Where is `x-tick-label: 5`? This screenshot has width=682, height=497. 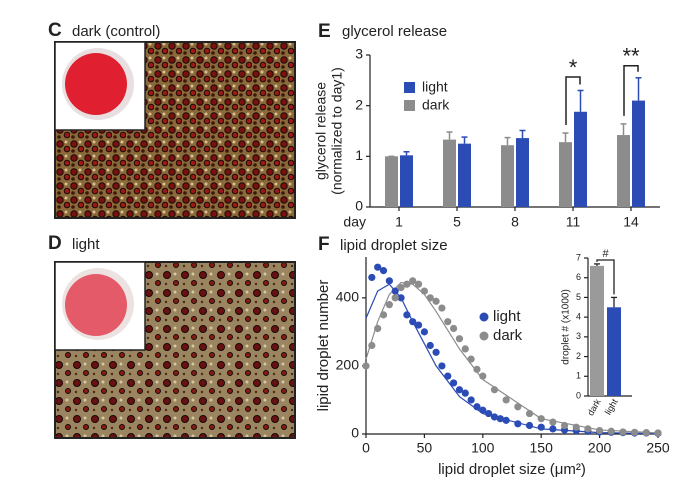
x-tick-label: 5 is located at coordinates (457, 222).